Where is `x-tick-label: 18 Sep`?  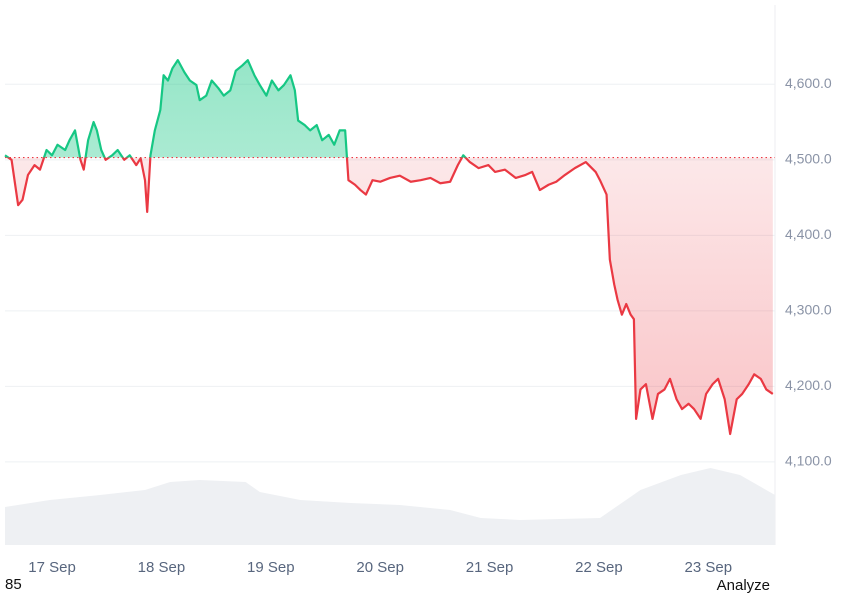 x-tick-label: 18 Sep is located at coordinates (162, 567).